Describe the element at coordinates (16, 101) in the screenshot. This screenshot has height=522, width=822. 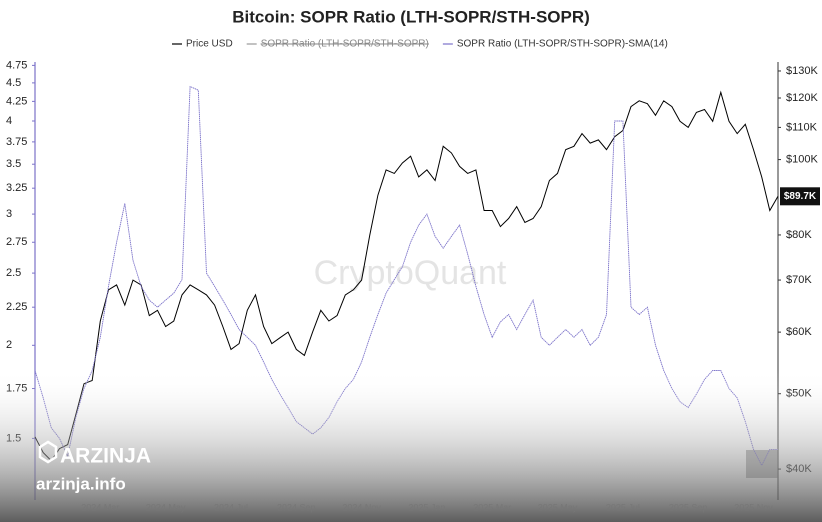
I see `y-tick-label: 4.25` at that location.